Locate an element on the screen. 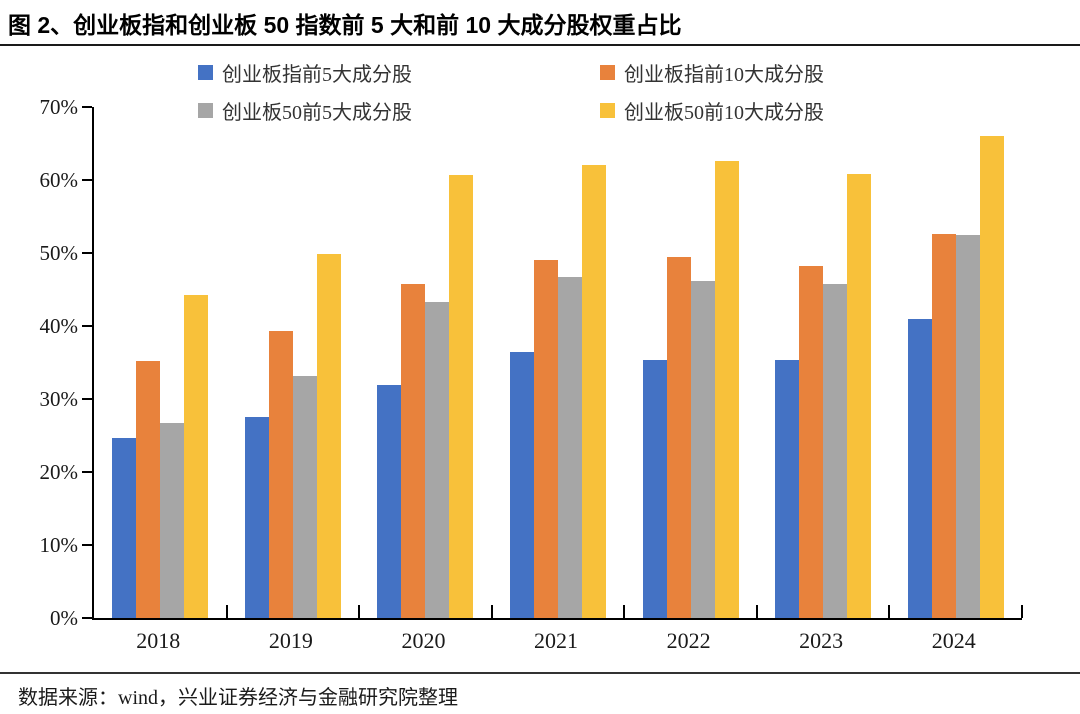 This screenshot has width=1080, height=714. data-source-note: 数据来源：wind，兴业证券经济与金融研究院整理 is located at coordinates (238, 698).